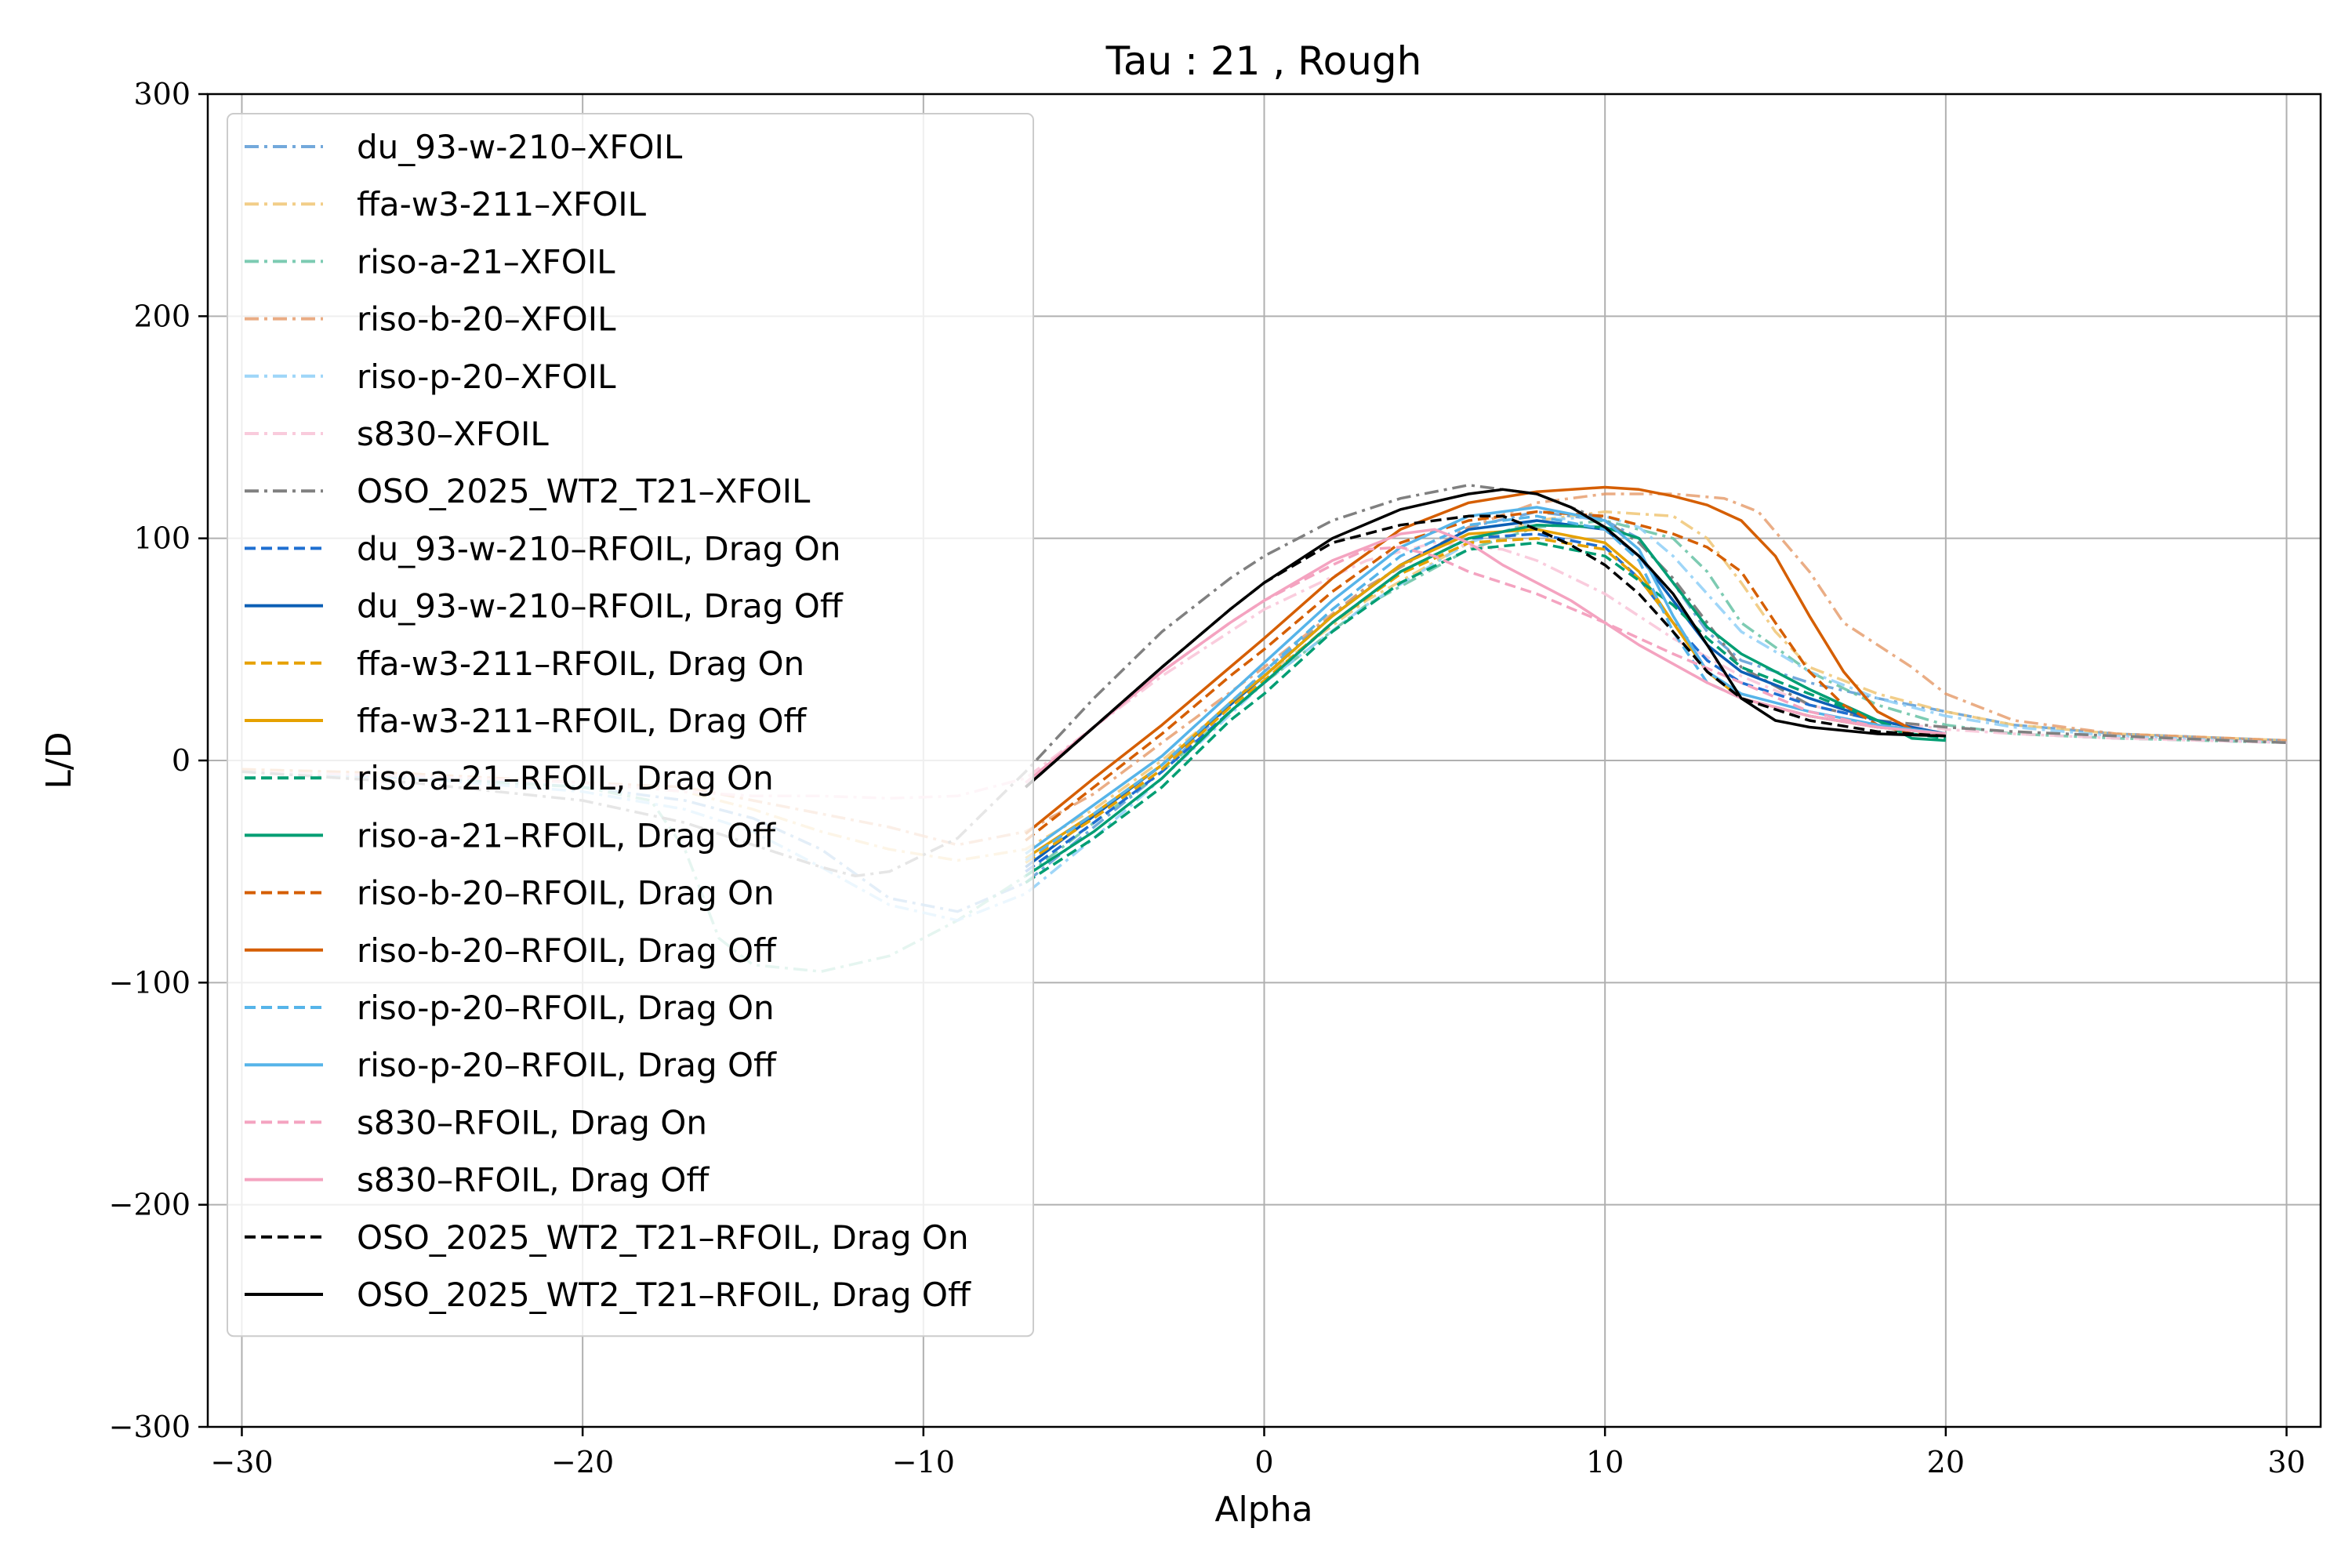 The width and height of the screenshot is (2352, 1568). What do you see at coordinates (241, 1462) in the screenshot?
I see `x-tick-label: −30` at bounding box center [241, 1462].